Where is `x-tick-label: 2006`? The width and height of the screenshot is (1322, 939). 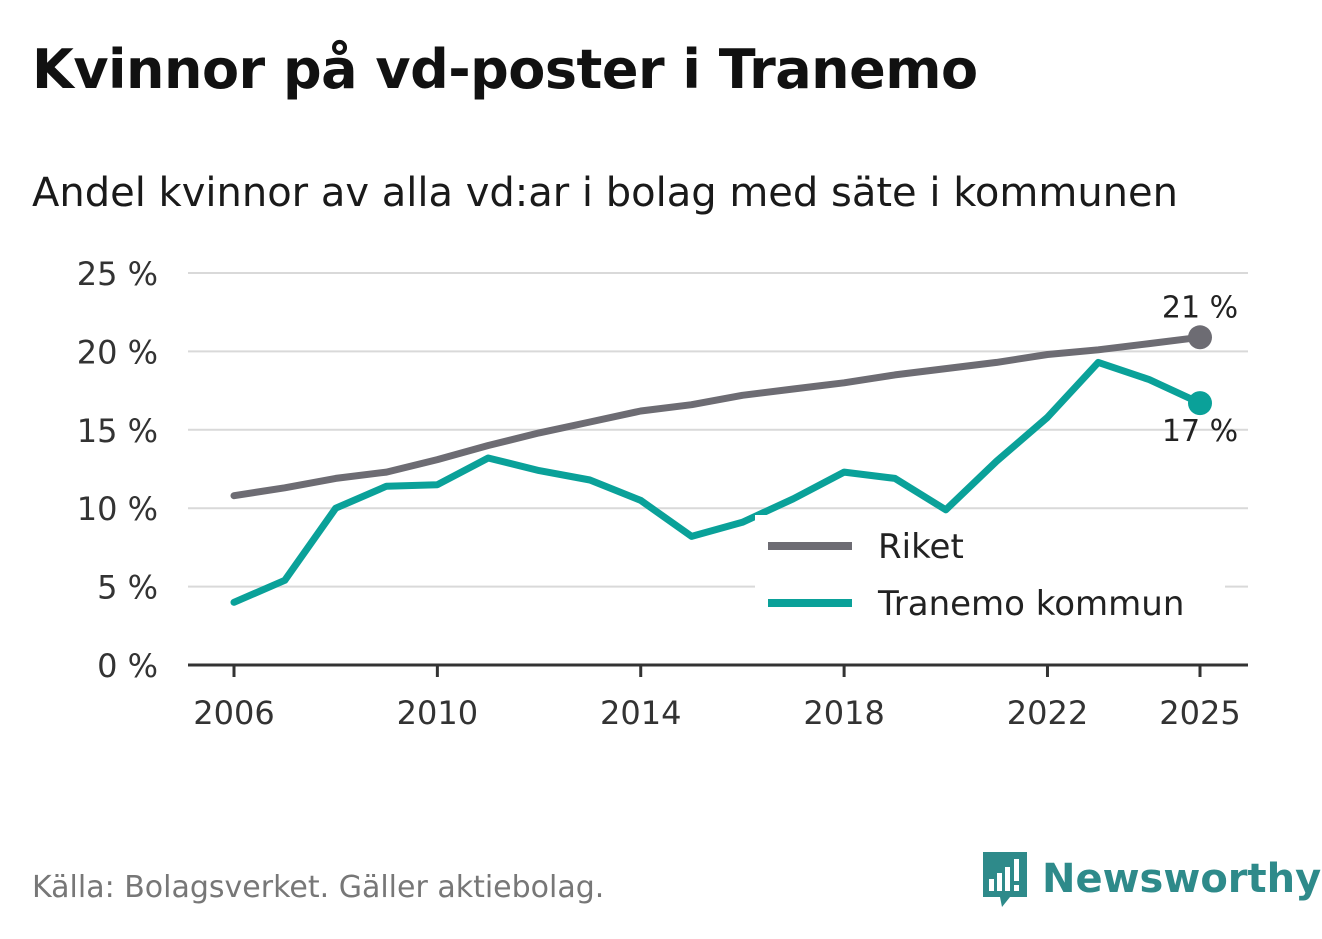 x-tick-label: 2006 is located at coordinates (233, 713).